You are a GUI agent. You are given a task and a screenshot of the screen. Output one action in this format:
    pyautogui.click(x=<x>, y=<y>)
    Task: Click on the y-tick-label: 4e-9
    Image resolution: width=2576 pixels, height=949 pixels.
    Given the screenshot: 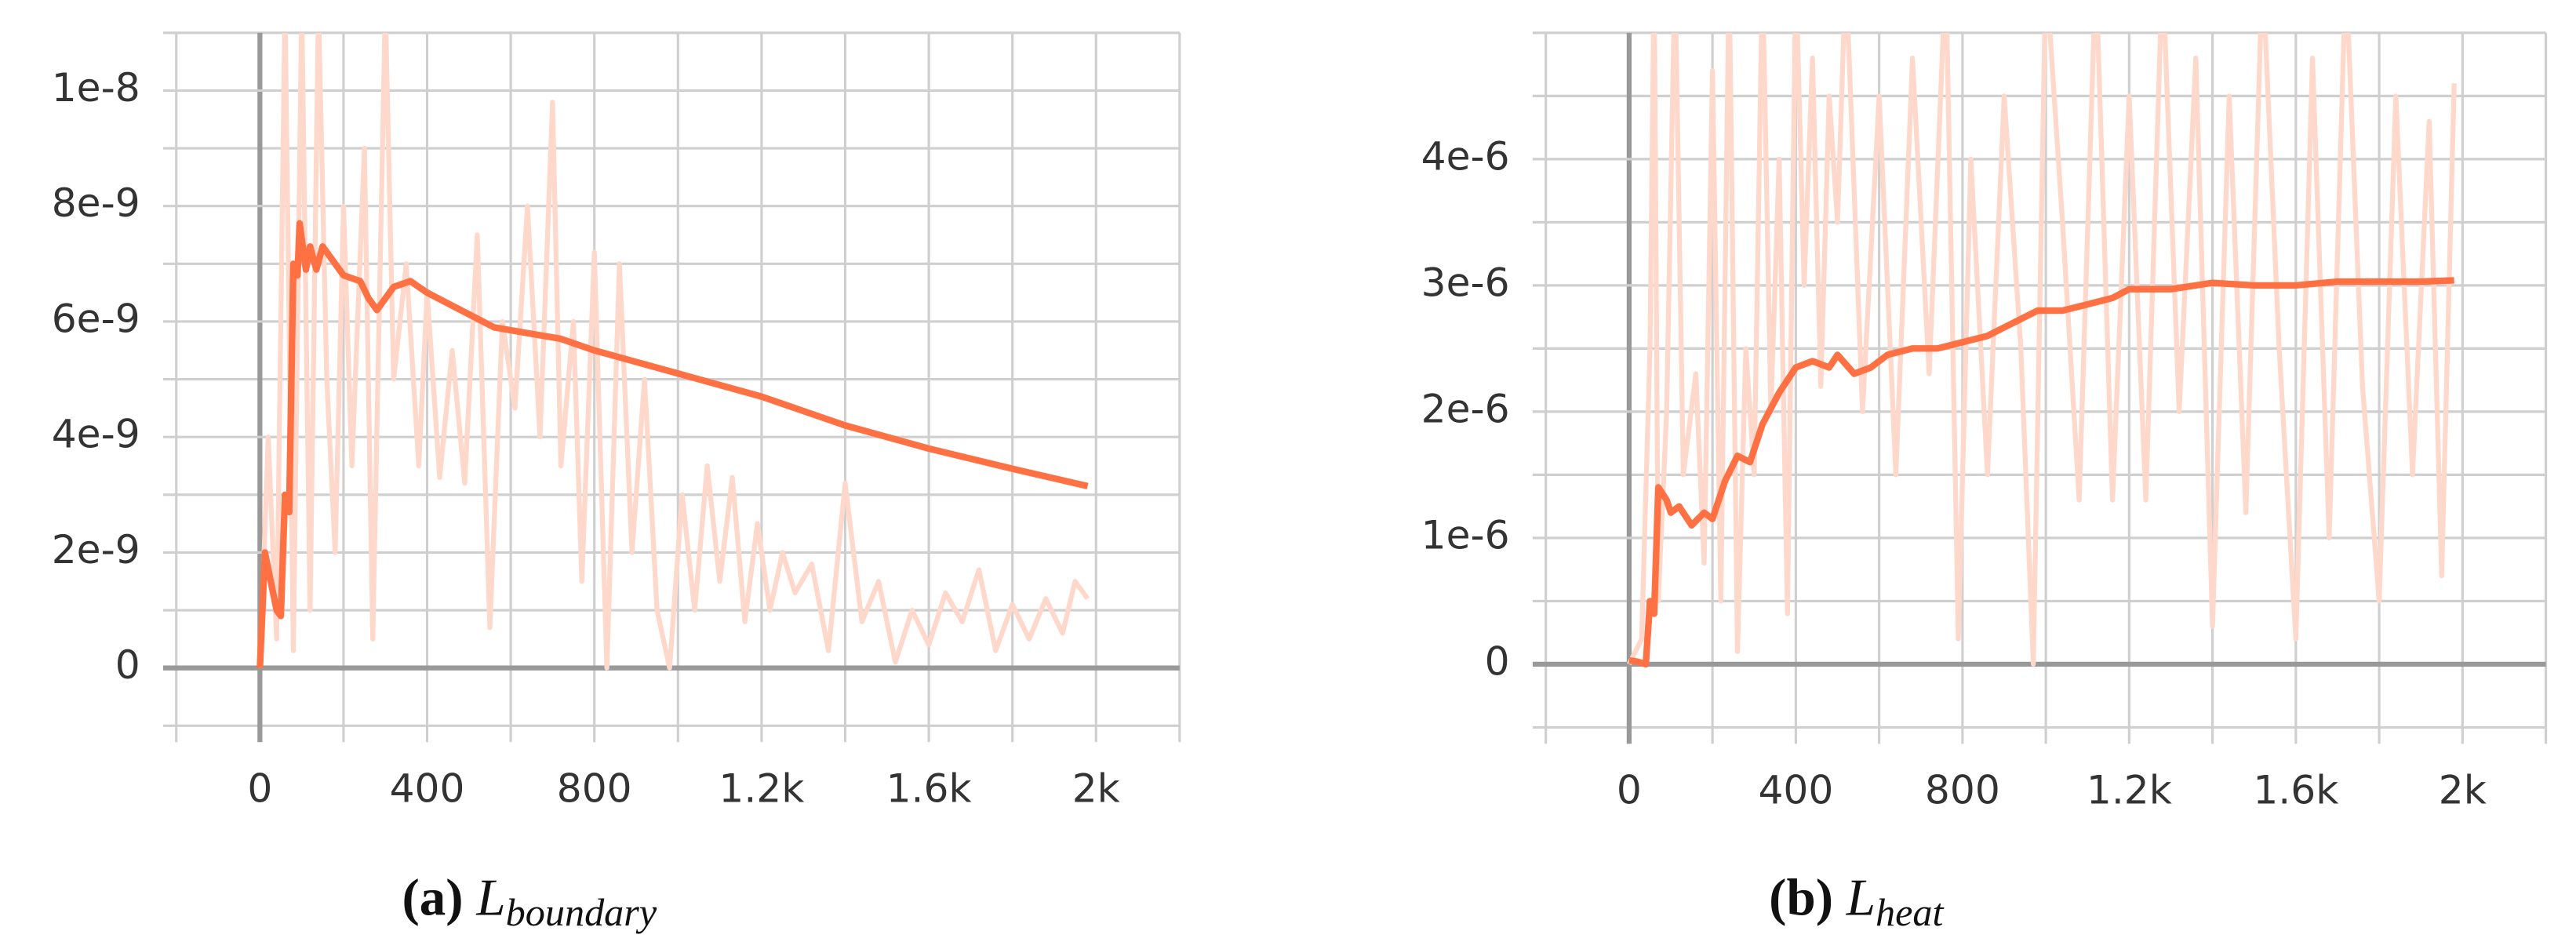 What is the action you would take?
    pyautogui.click(x=96, y=434)
    